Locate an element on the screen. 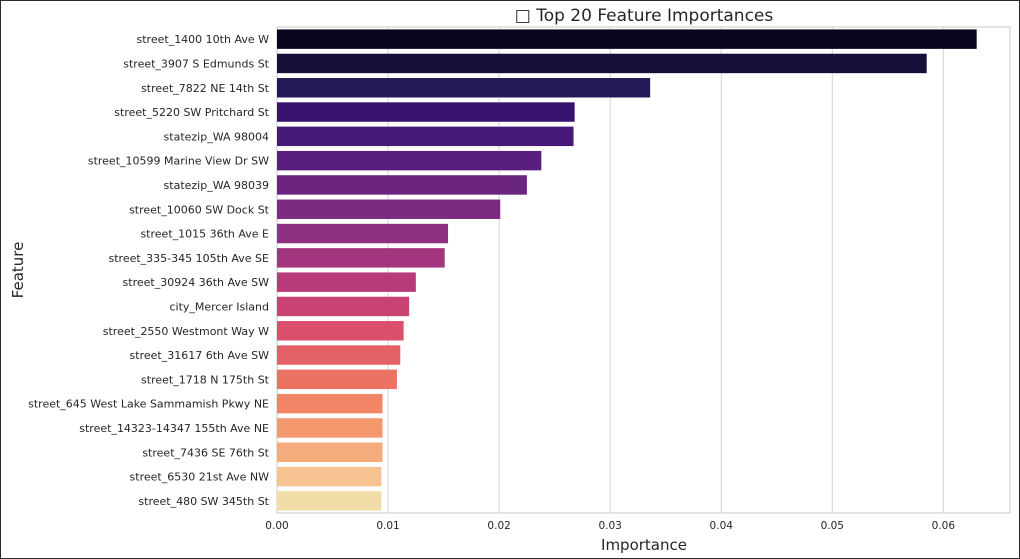  y-tick-label: street_31617 6th Ave SW is located at coordinates (200, 355).